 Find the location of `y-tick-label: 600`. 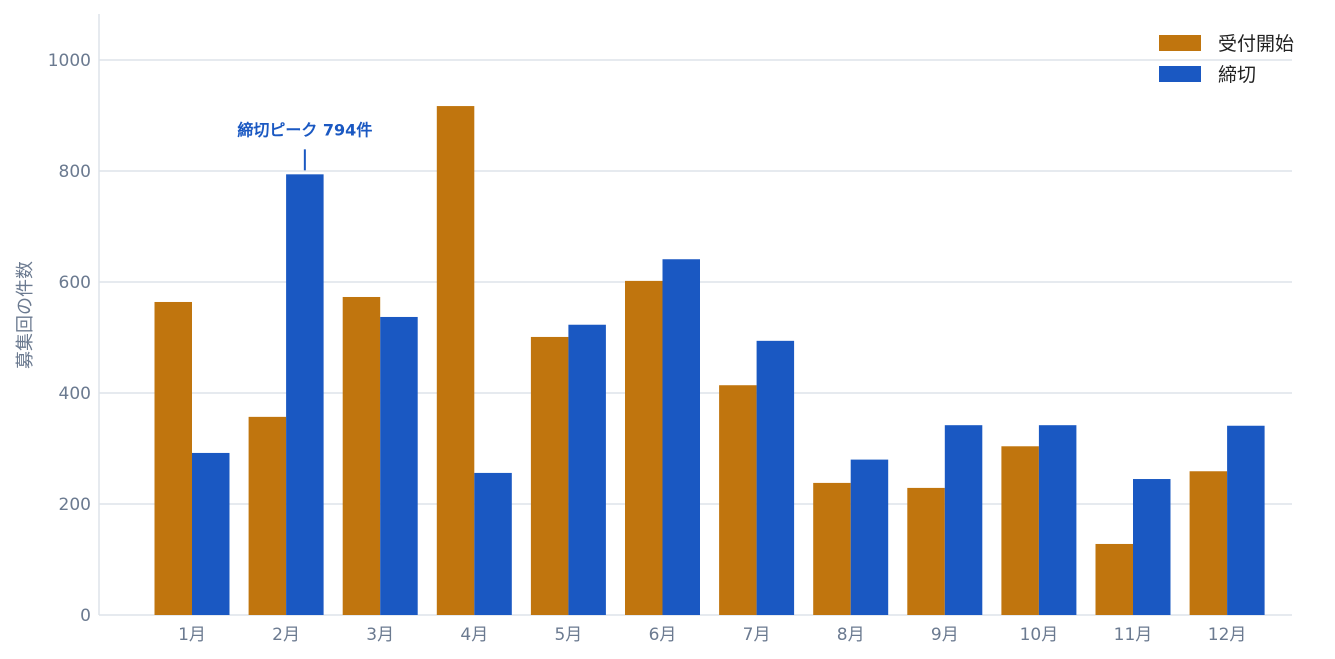

y-tick-label: 600 is located at coordinates (75, 283).